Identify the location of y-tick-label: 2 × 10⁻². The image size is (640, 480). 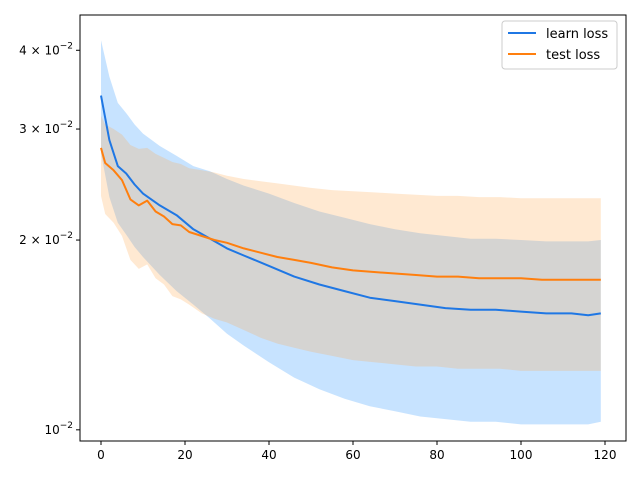
(46, 239).